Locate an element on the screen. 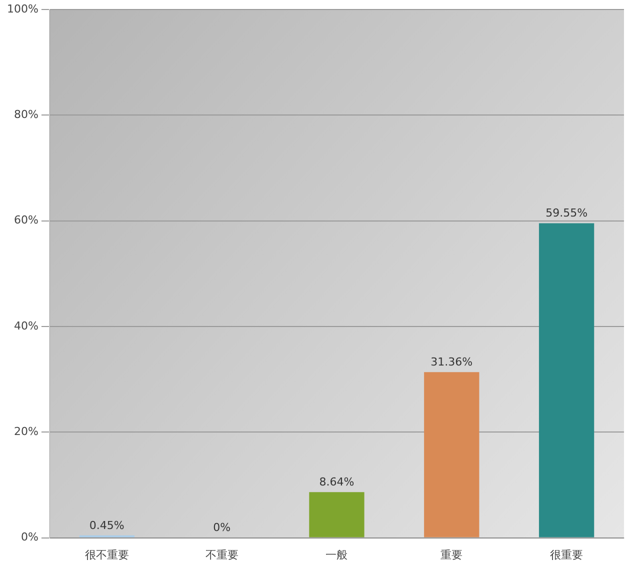 This screenshot has height=569, width=640. y-tick-label: 60% is located at coordinates (26, 220).